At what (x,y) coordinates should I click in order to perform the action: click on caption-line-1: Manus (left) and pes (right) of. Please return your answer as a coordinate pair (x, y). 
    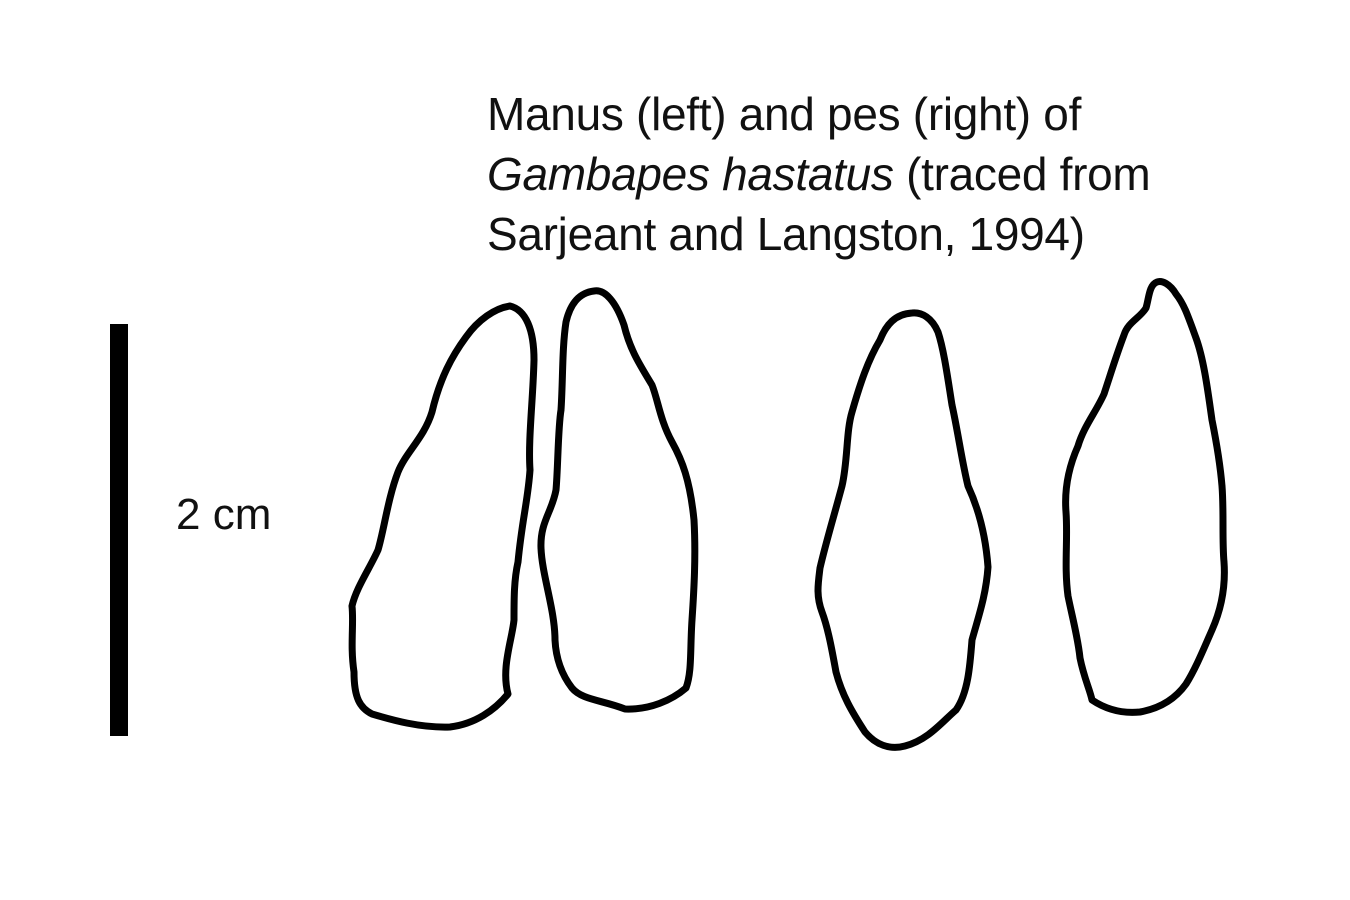
    Looking at the image, I should click on (784, 114).